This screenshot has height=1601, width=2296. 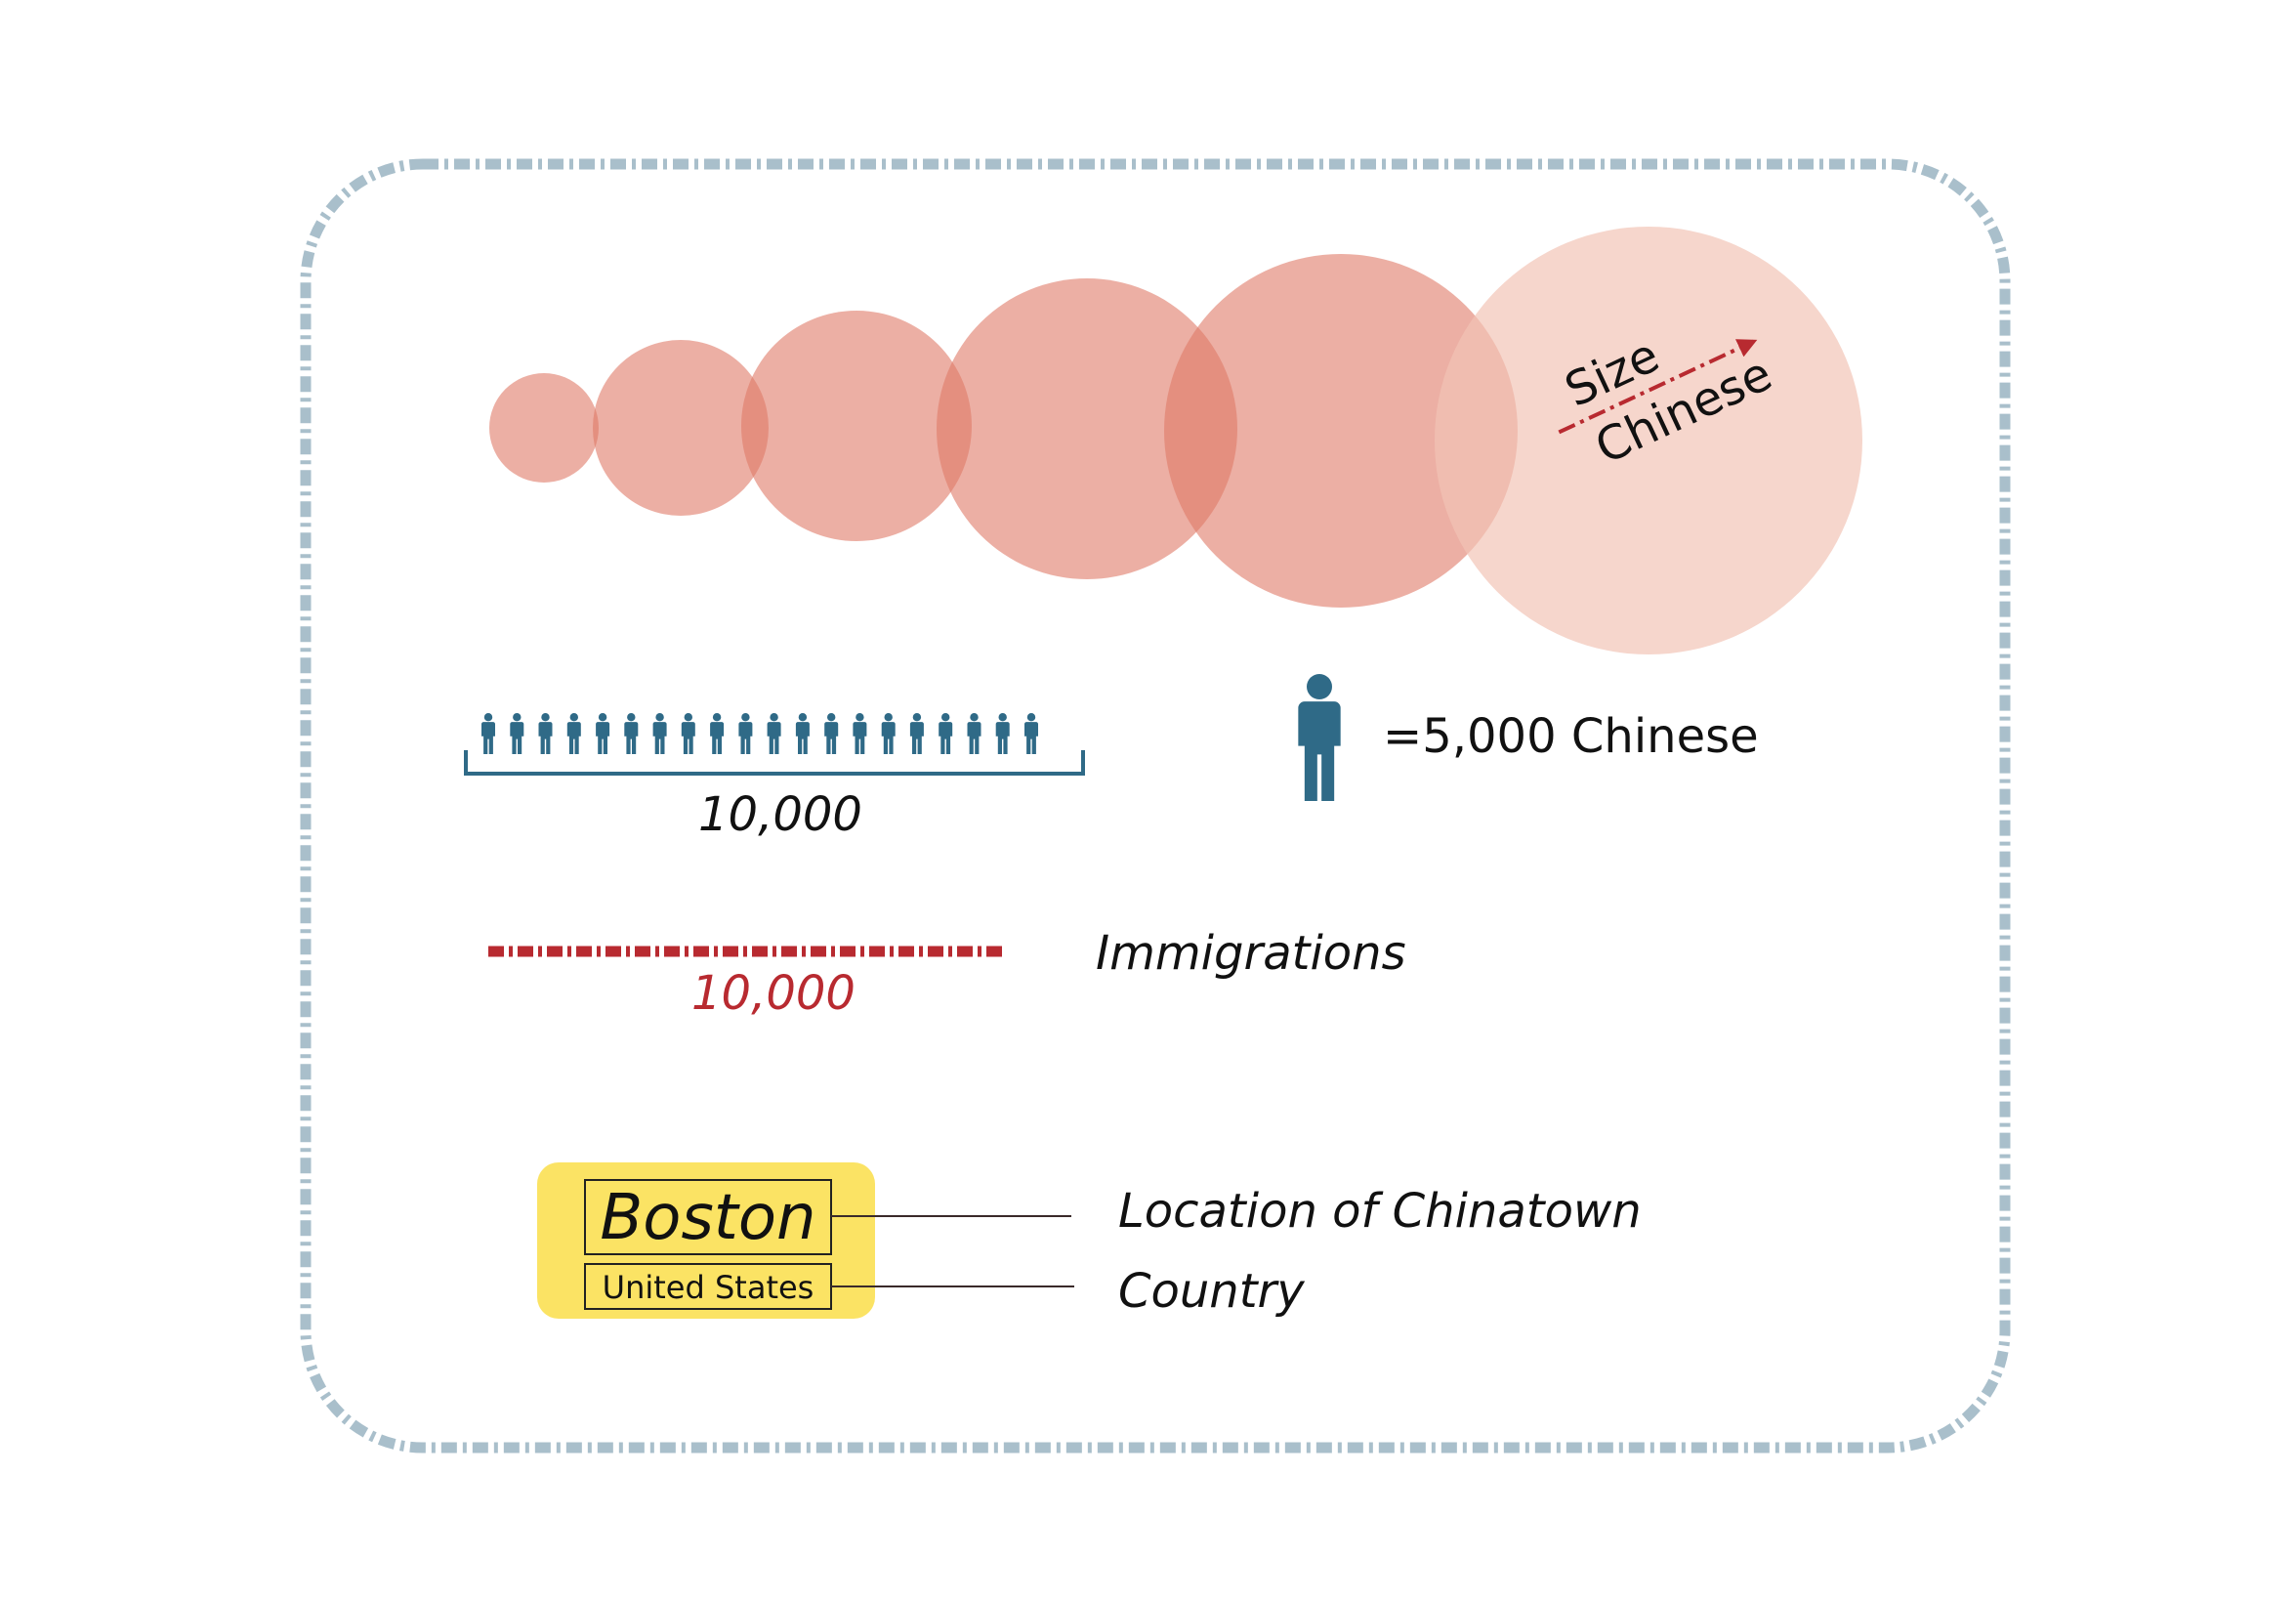 I want to click on immigration-caption: Immigrations, so click(x=1251, y=953).